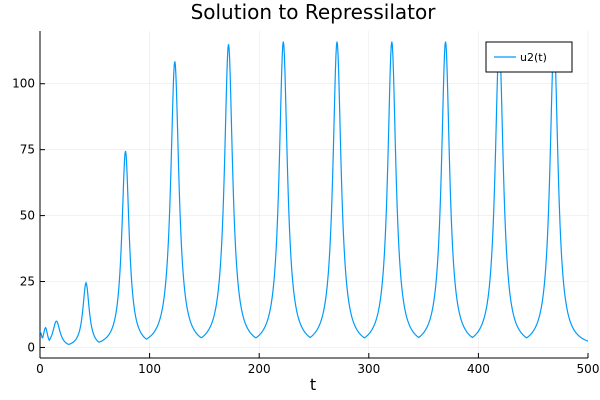 The image size is (600, 400). Describe the element at coordinates (27, 282) in the screenshot. I see `y-tick-label: 25` at that location.